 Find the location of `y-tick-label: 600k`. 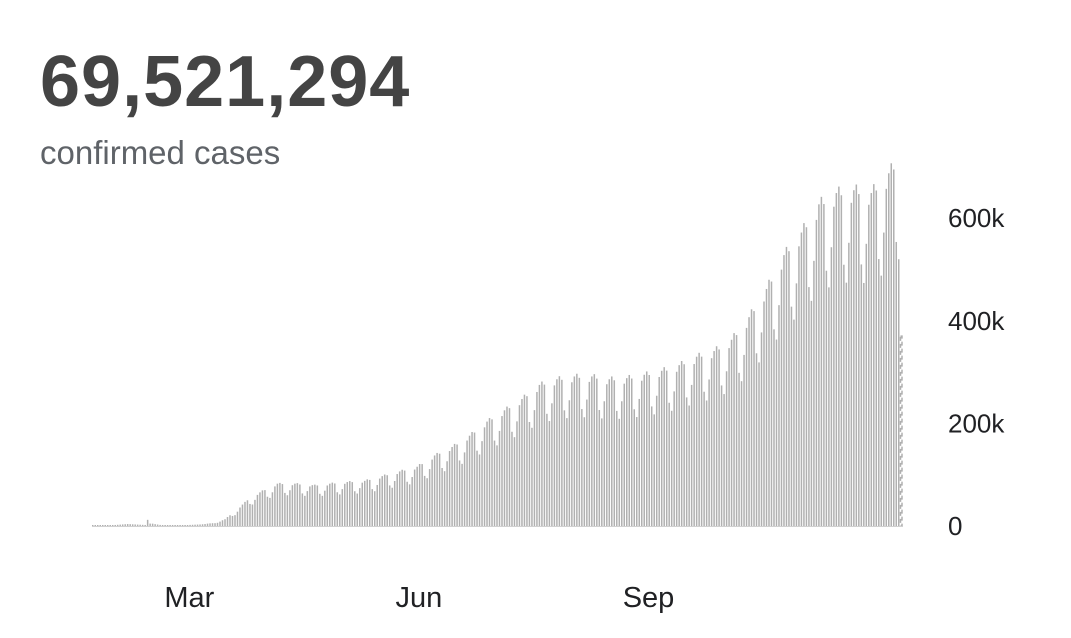

y-tick-label: 600k is located at coordinates (976, 218).